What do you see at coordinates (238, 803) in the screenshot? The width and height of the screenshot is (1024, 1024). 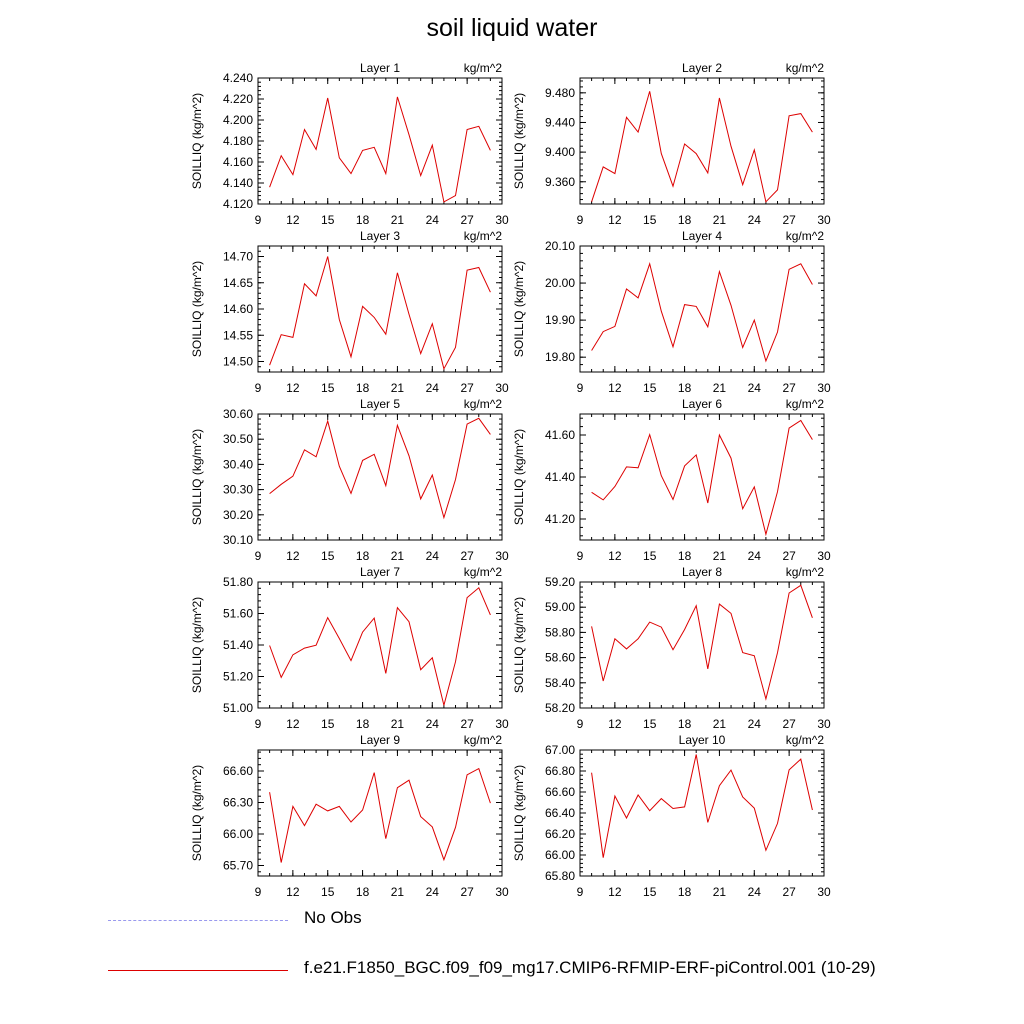 I see `y-tick-label: 66.30` at bounding box center [238, 803].